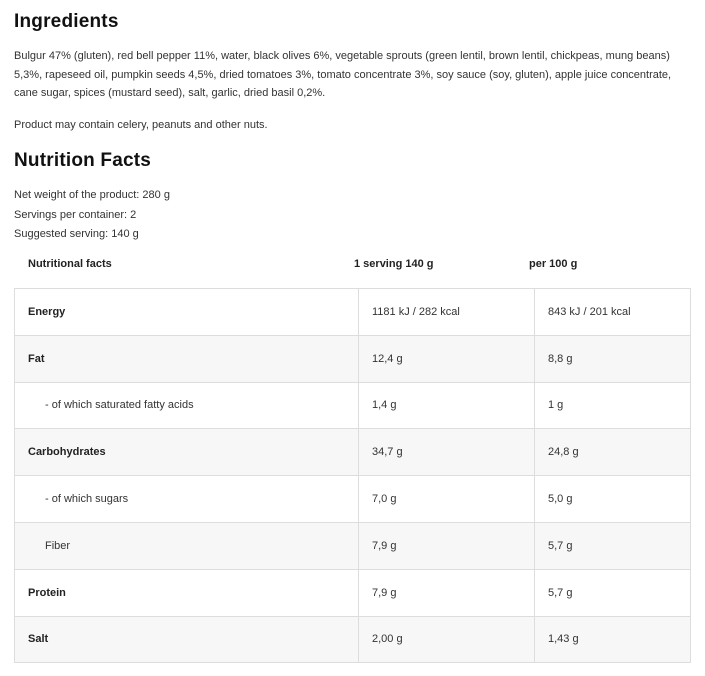  I want to click on servings-per-container: Servings per container: 2, so click(75, 214).